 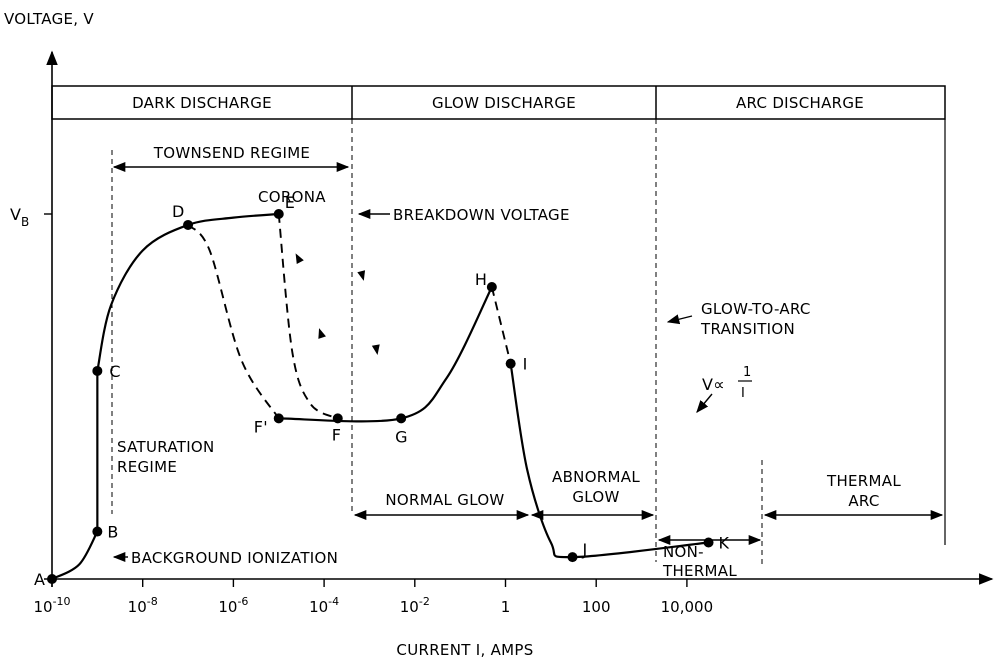 What do you see at coordinates (596, 607) in the screenshot?
I see `x-tick-label: 100` at bounding box center [596, 607].